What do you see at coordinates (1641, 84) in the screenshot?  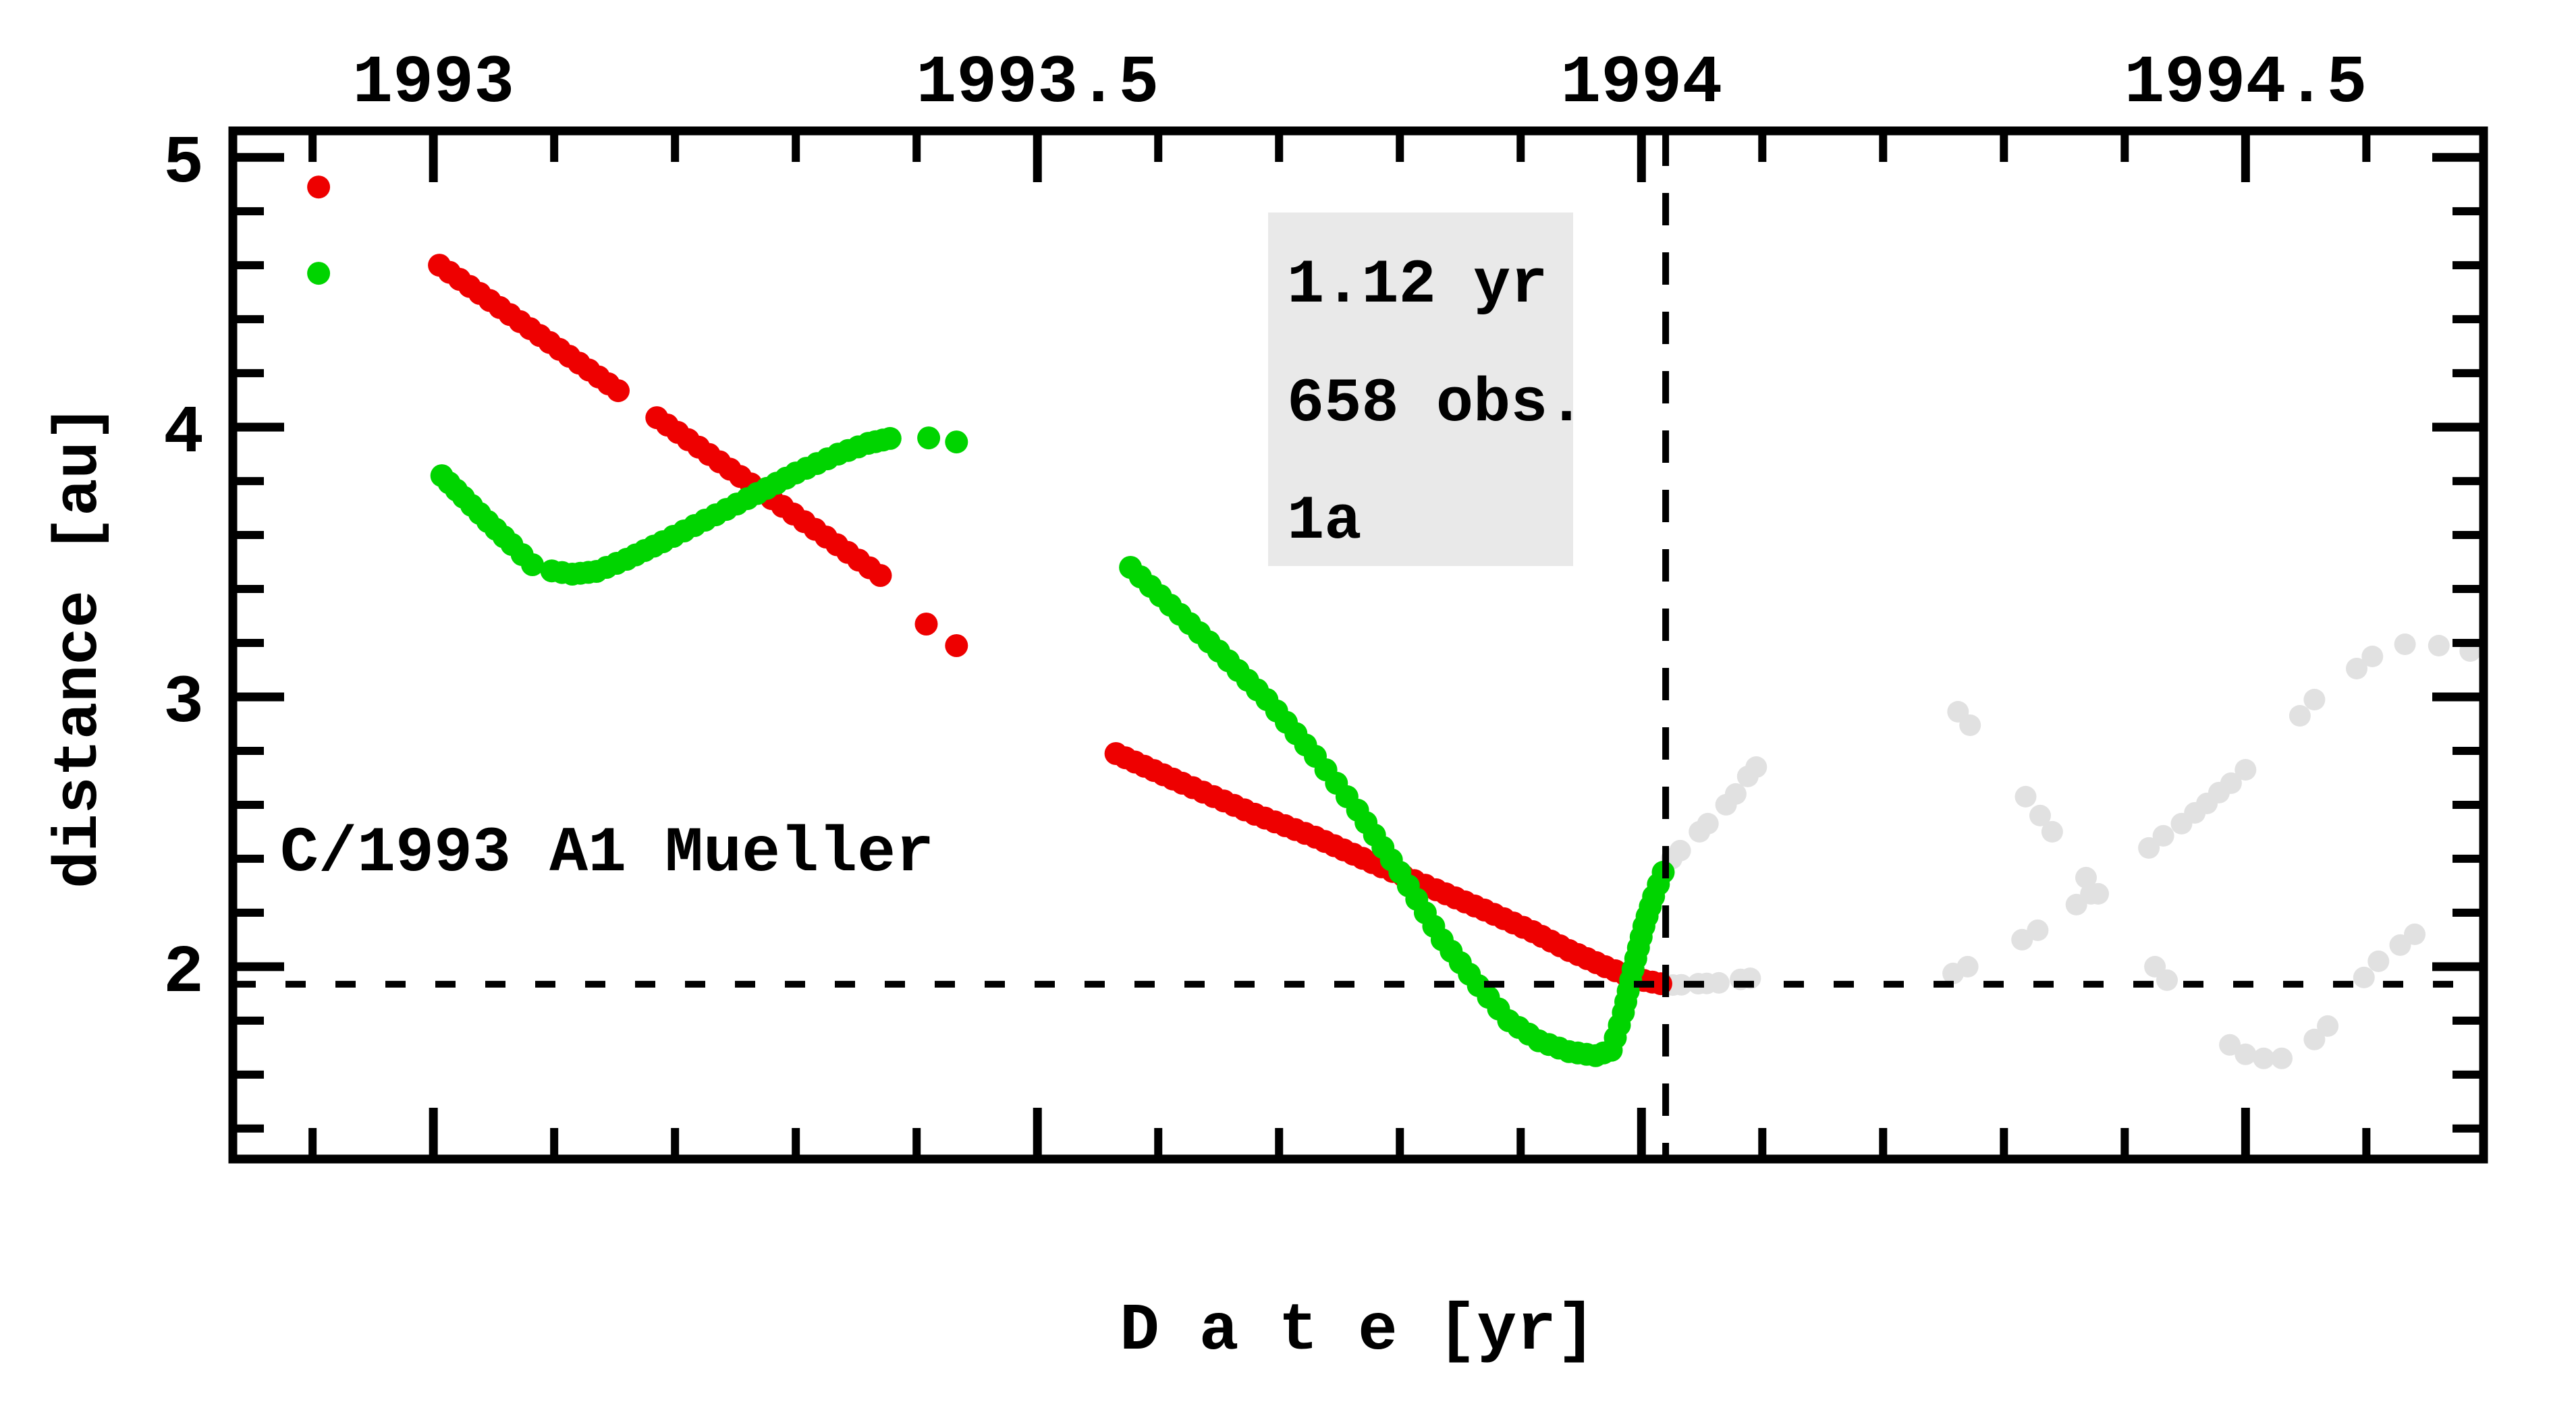 I see `x-axis-tick-label: 1994` at bounding box center [1641, 84].